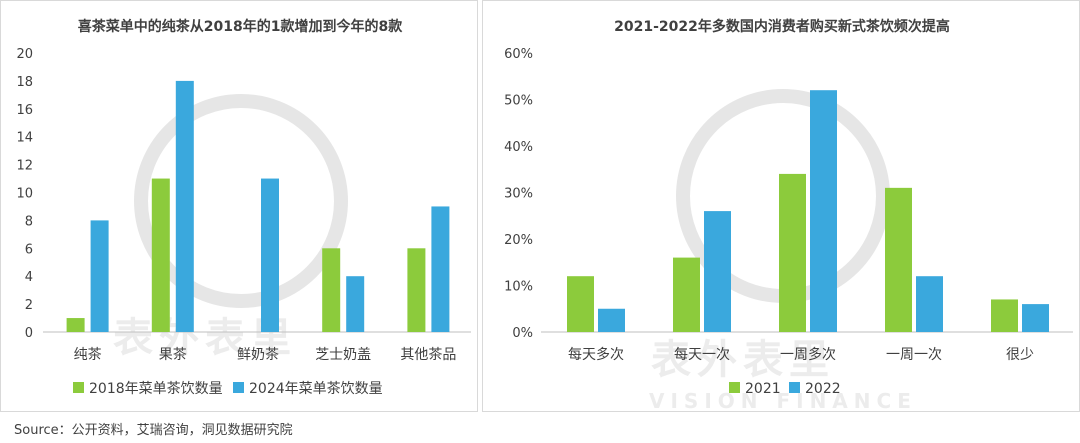 The height and width of the screenshot is (443, 1080). I want to click on source-note: Source：公开资料，艾瑞咨询，洞见数据研究院, so click(153, 430).